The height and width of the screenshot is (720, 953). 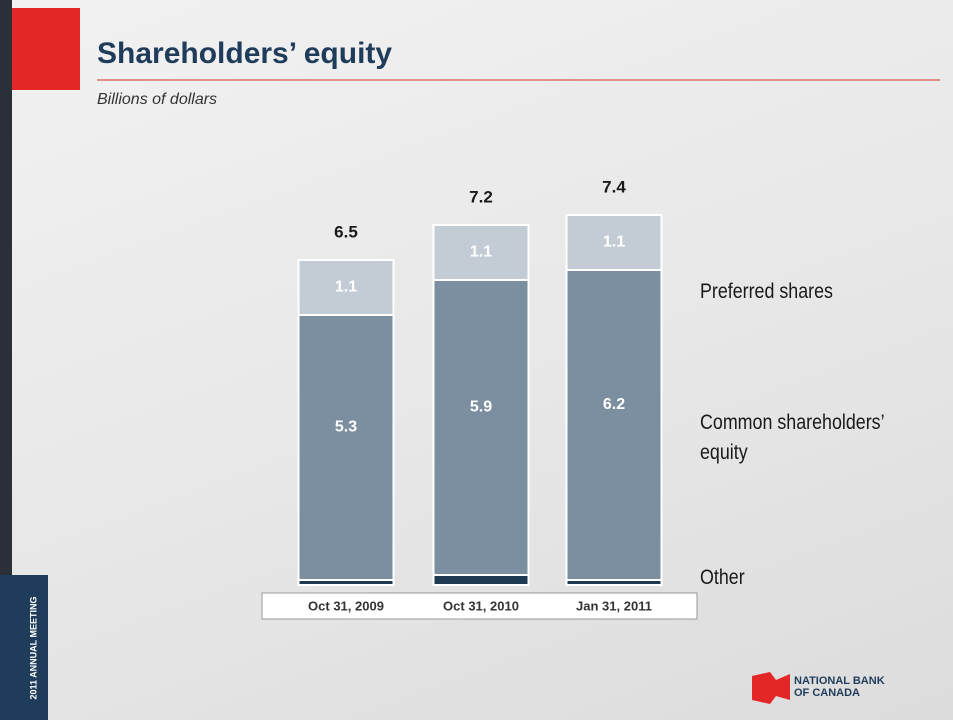 I want to click on value-label: 5.3, so click(x=346, y=427).